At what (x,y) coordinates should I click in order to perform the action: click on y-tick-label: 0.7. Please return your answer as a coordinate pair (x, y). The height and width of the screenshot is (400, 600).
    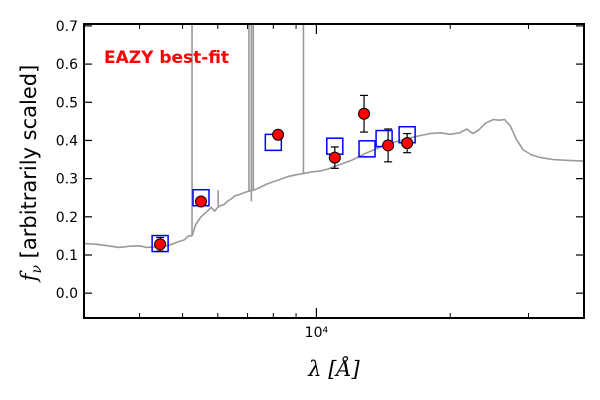
    Looking at the image, I should click on (67, 27).